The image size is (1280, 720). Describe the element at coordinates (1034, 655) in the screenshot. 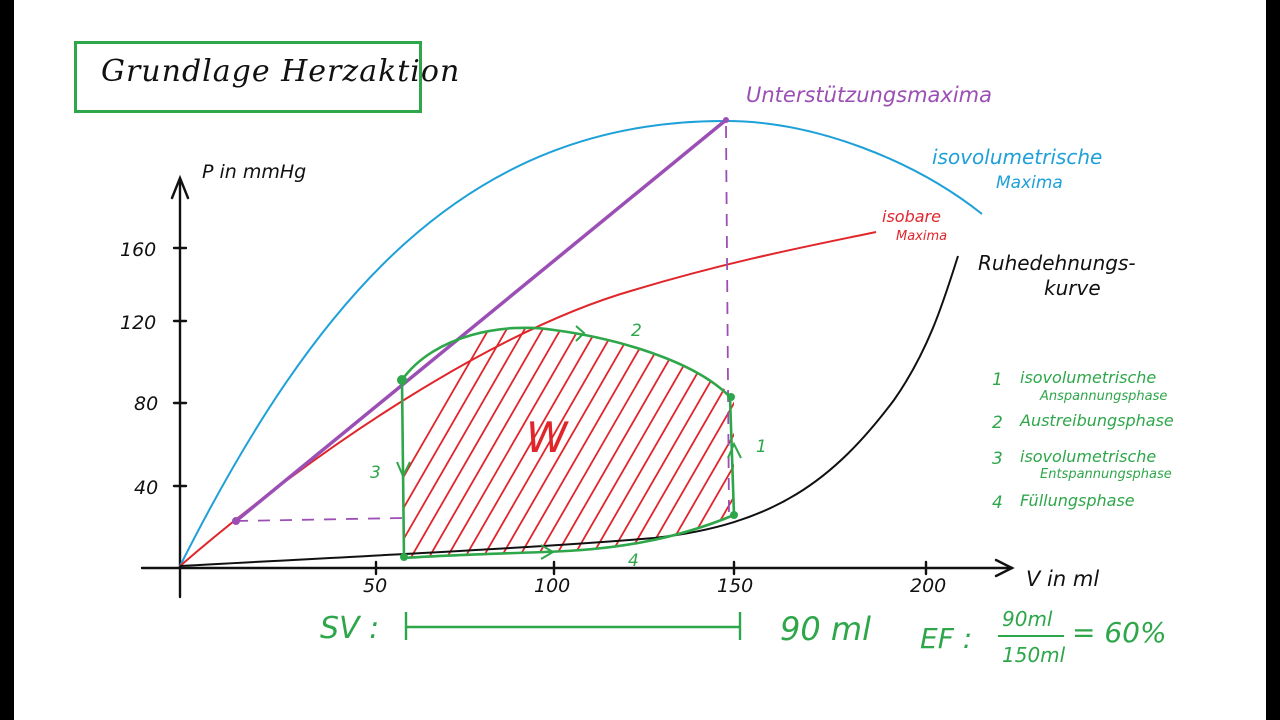

I see `ef-denominator: 150ml` at that location.